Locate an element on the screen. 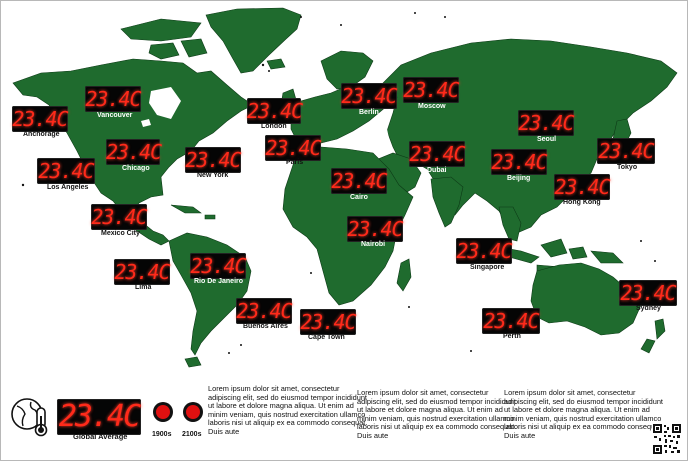 This screenshot has height=461, width=688. tokyo-temp-display: 23.4C is located at coordinates (626, 151).